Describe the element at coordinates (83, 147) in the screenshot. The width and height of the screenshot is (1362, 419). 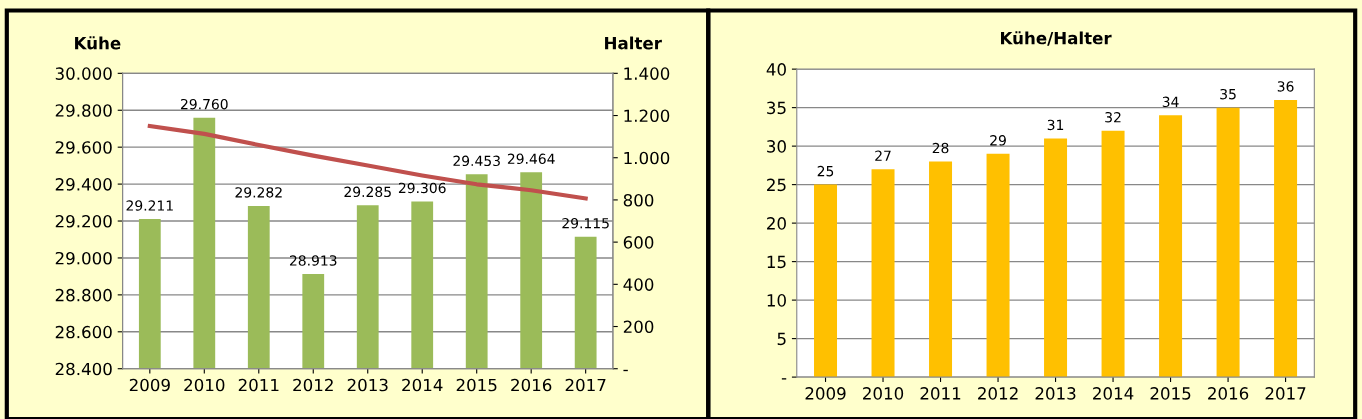
I see `y-tick-label: 29.600` at that location.